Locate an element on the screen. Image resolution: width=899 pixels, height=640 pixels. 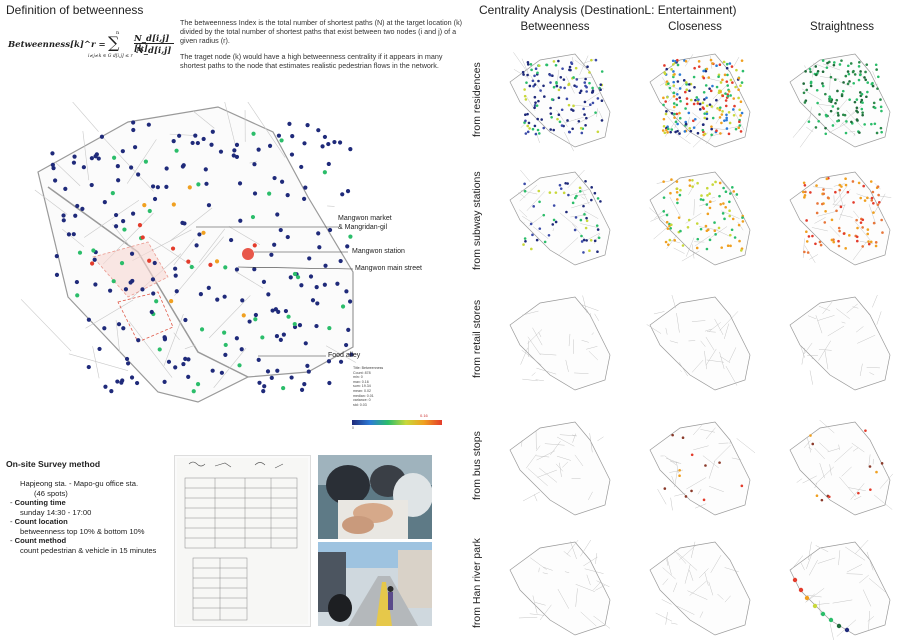
mini-map-straightness-residences is located at coordinates (840, 102).